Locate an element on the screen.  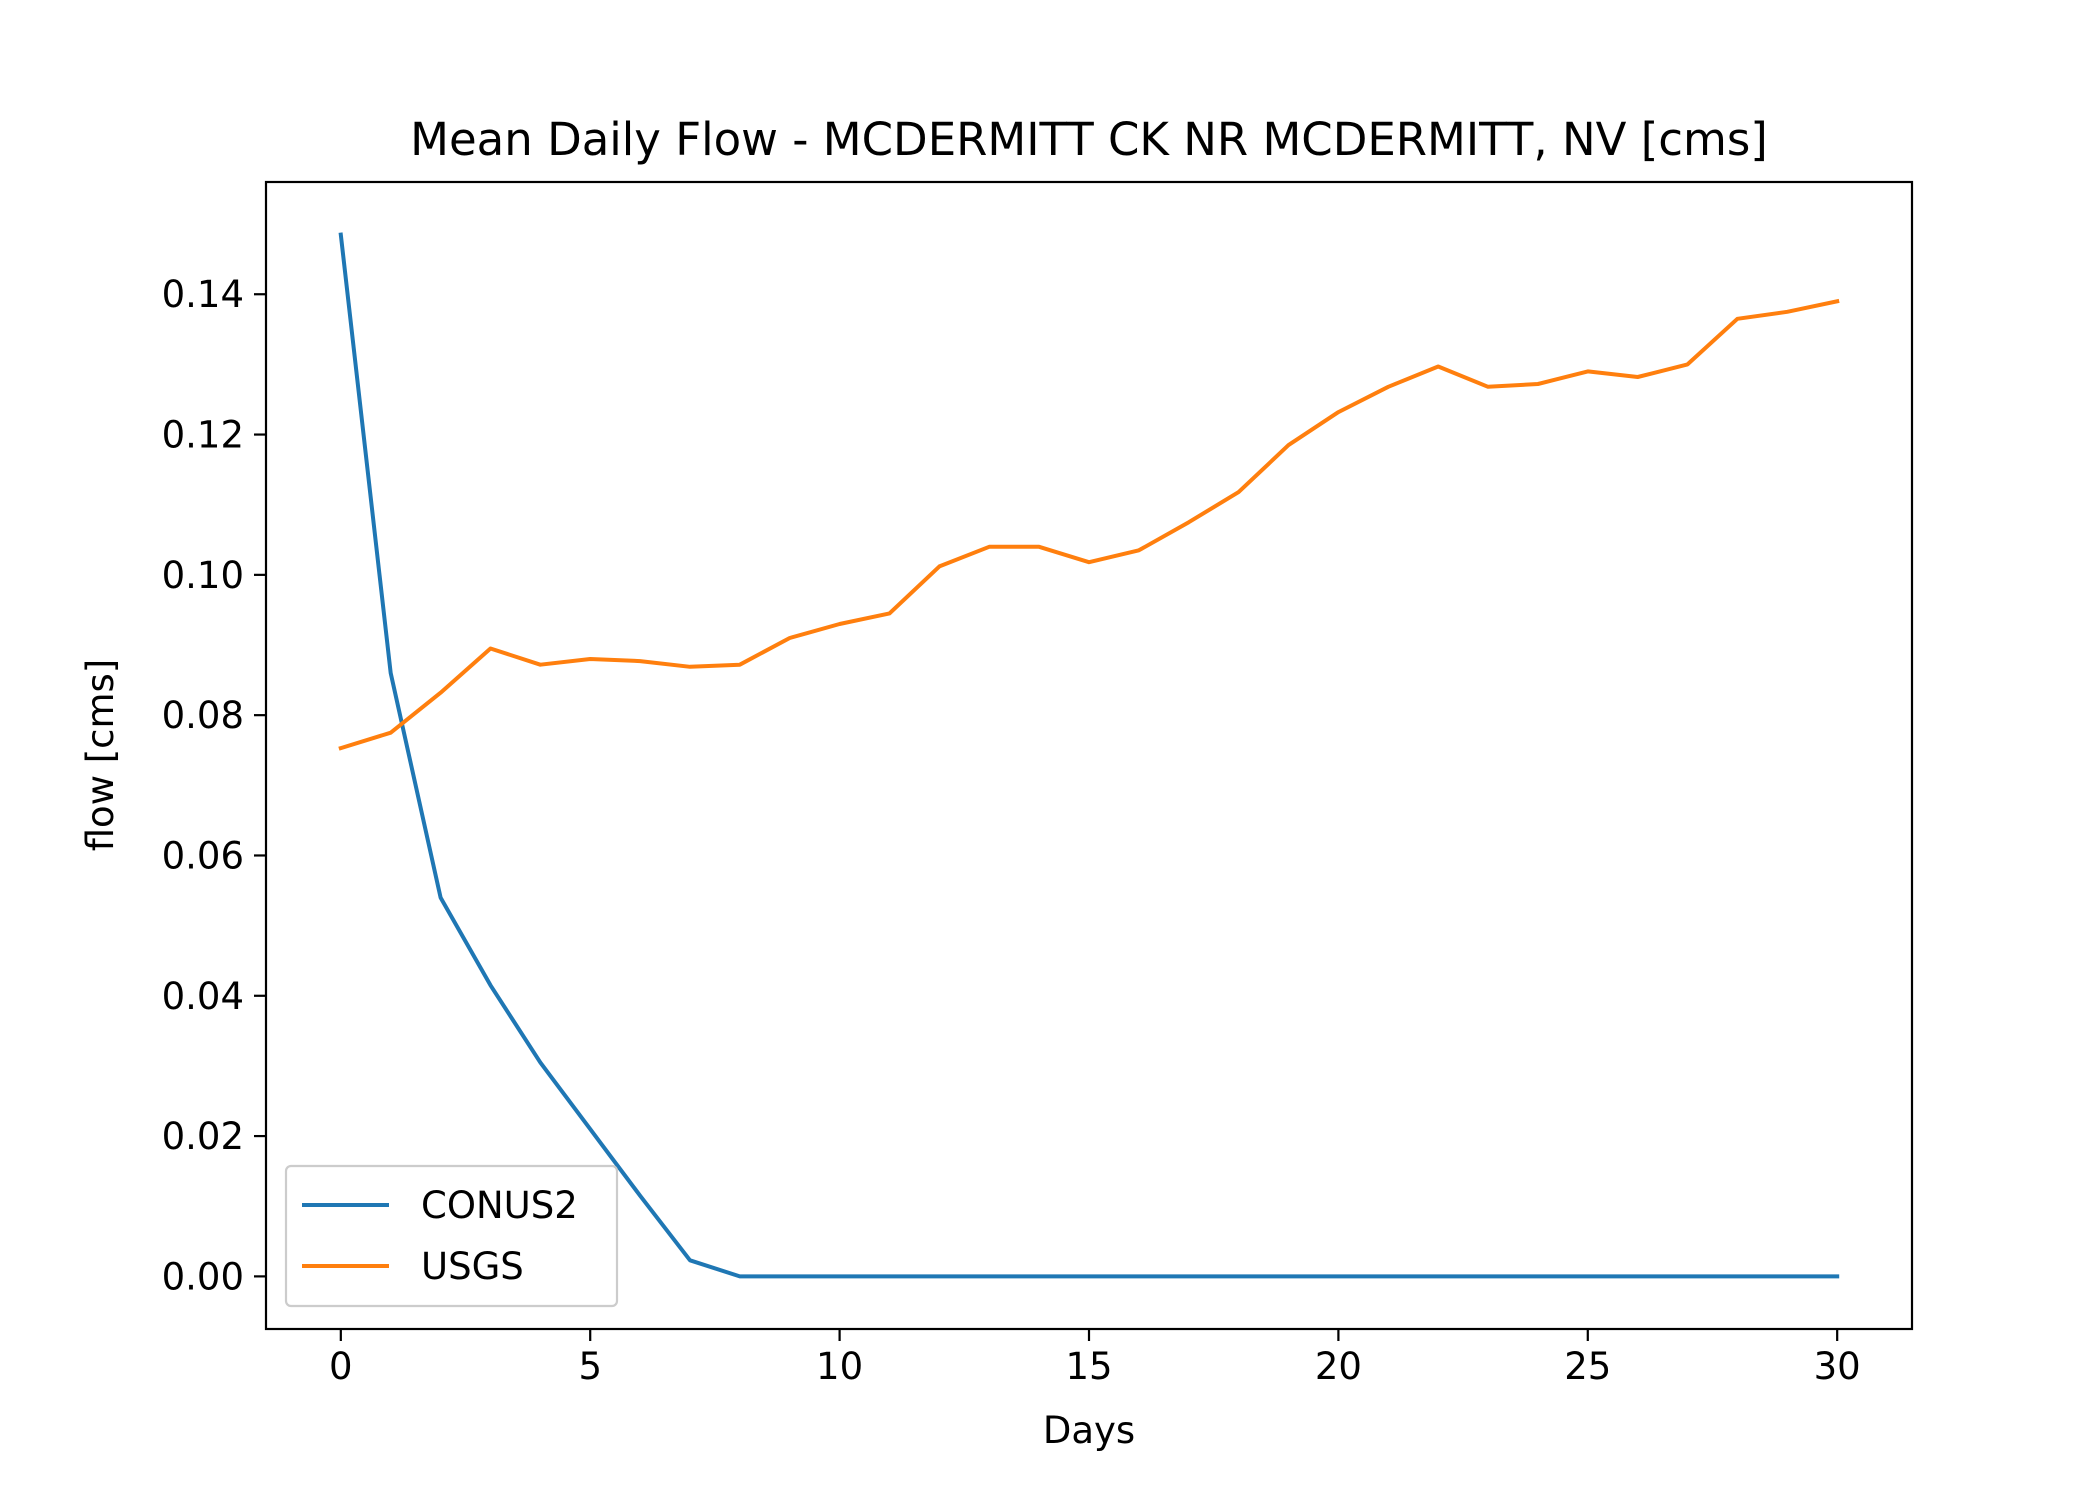
x-tick-label: 5 is located at coordinates (590, 1366).